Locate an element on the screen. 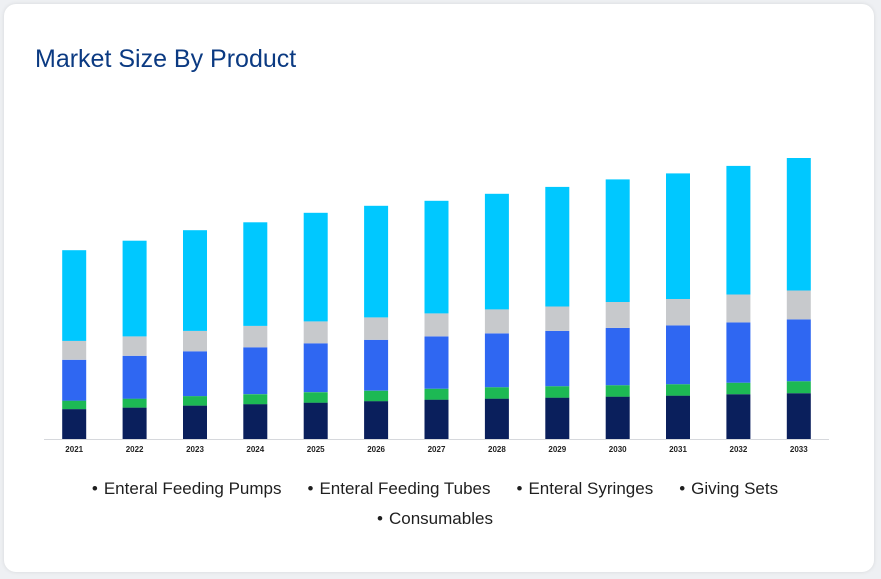 This screenshot has height=579, width=881. bar-segment-enteral-feeding-pumps-2033 is located at coordinates (798, 224).